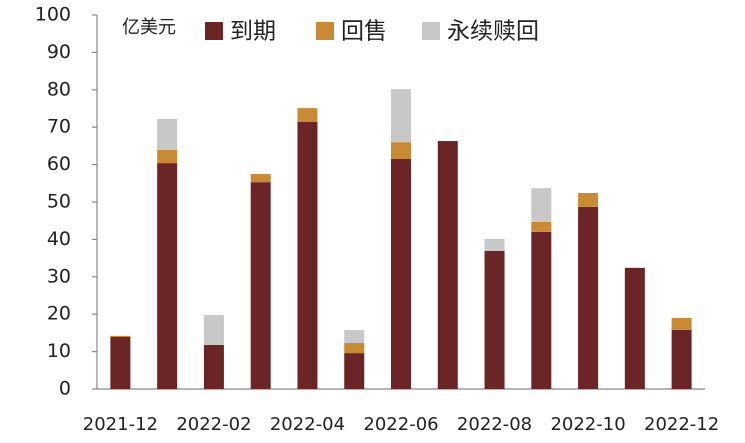  I want to click on y-tick-label: 30, so click(59, 276).